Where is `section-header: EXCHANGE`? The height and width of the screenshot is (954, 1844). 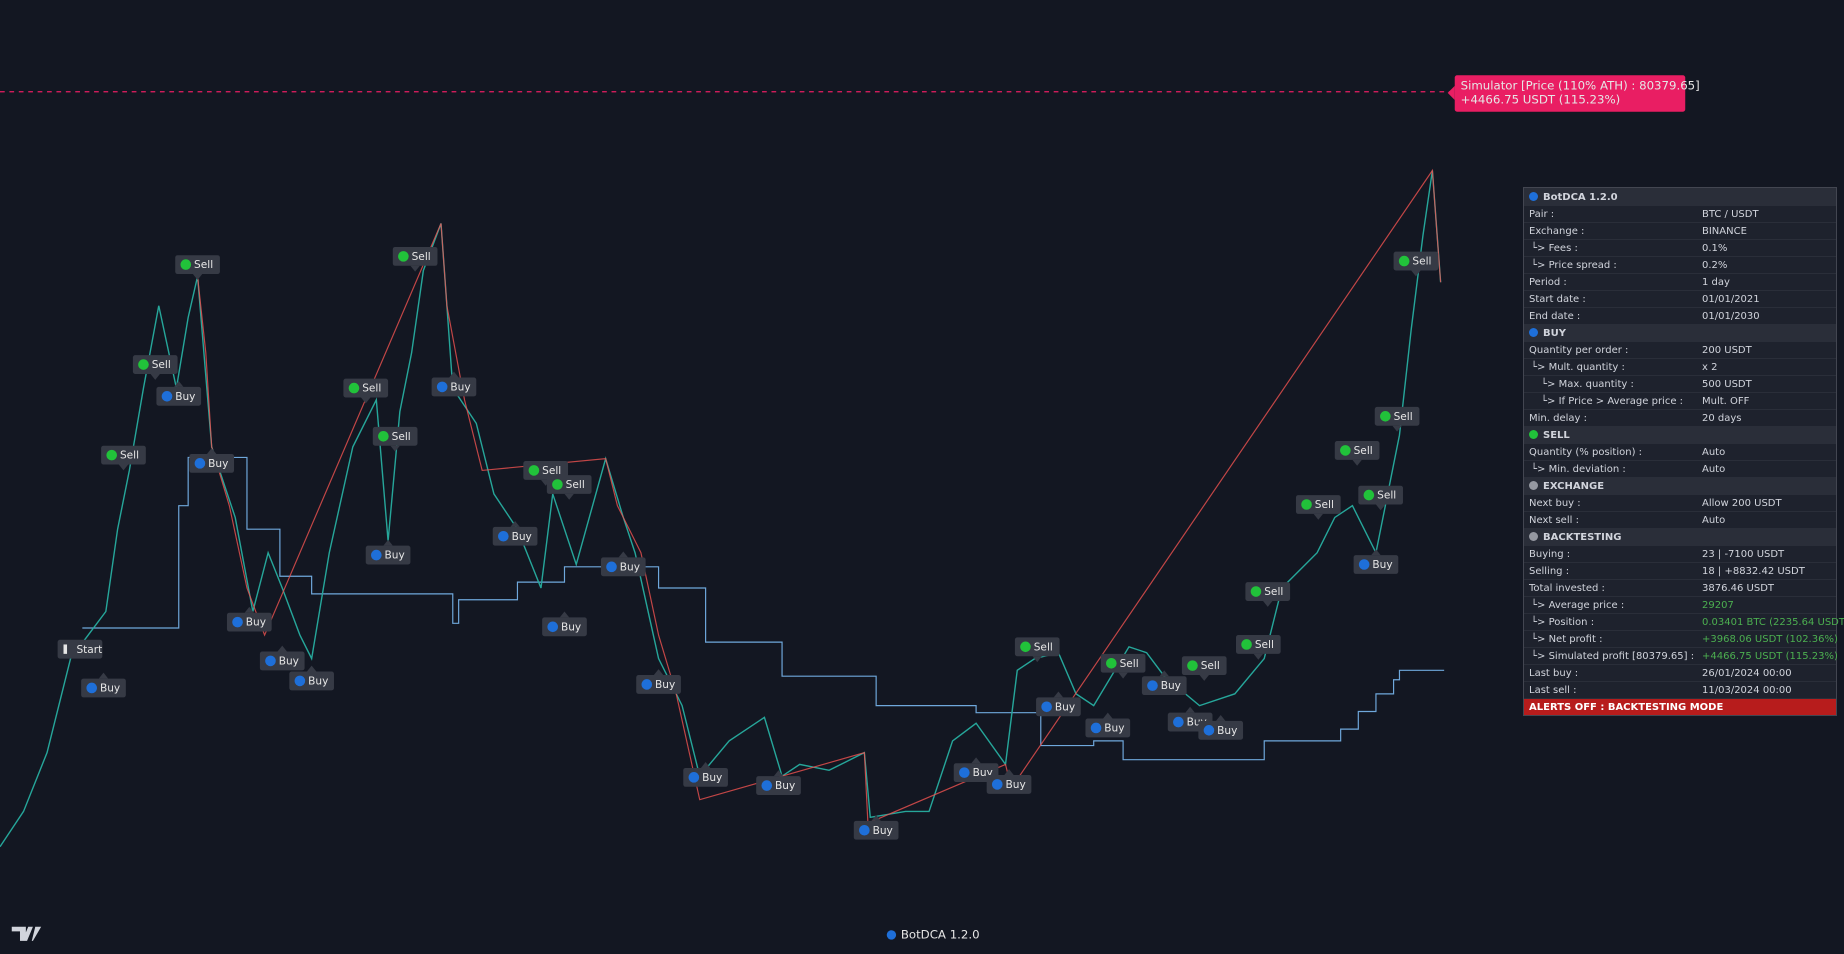 section-header: EXCHANGE is located at coordinates (1680, 485).